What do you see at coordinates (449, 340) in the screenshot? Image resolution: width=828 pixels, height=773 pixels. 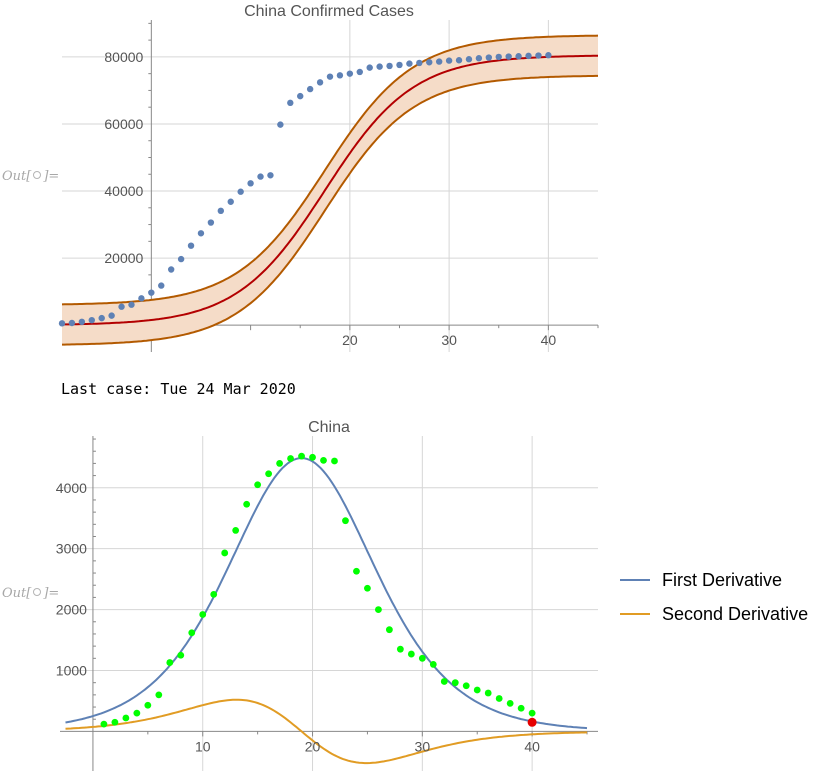 I see `x-tick-label: 30` at bounding box center [449, 340].